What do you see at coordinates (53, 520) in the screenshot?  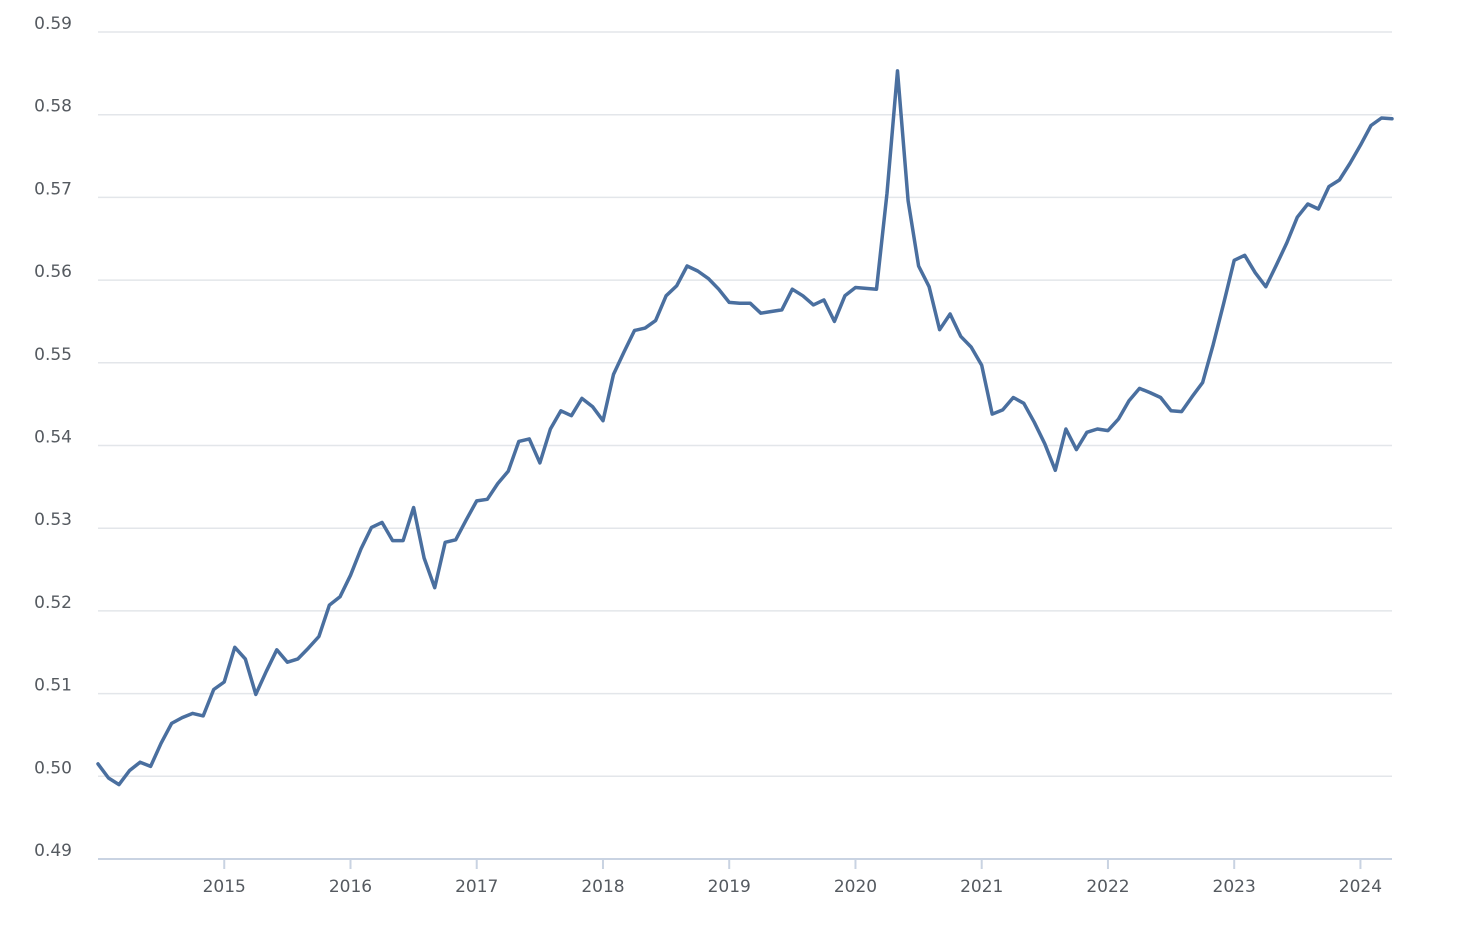 I see `y-tick-label: 0.53` at bounding box center [53, 520].